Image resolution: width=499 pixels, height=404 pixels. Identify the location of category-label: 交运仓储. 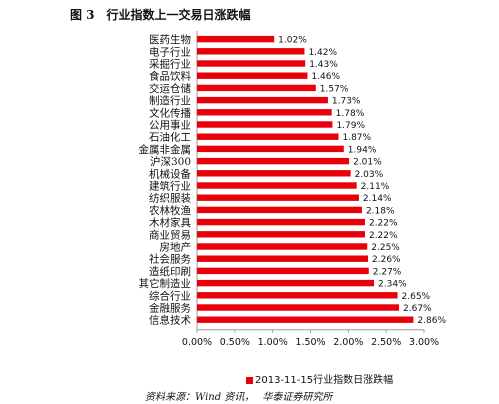
(170, 88).